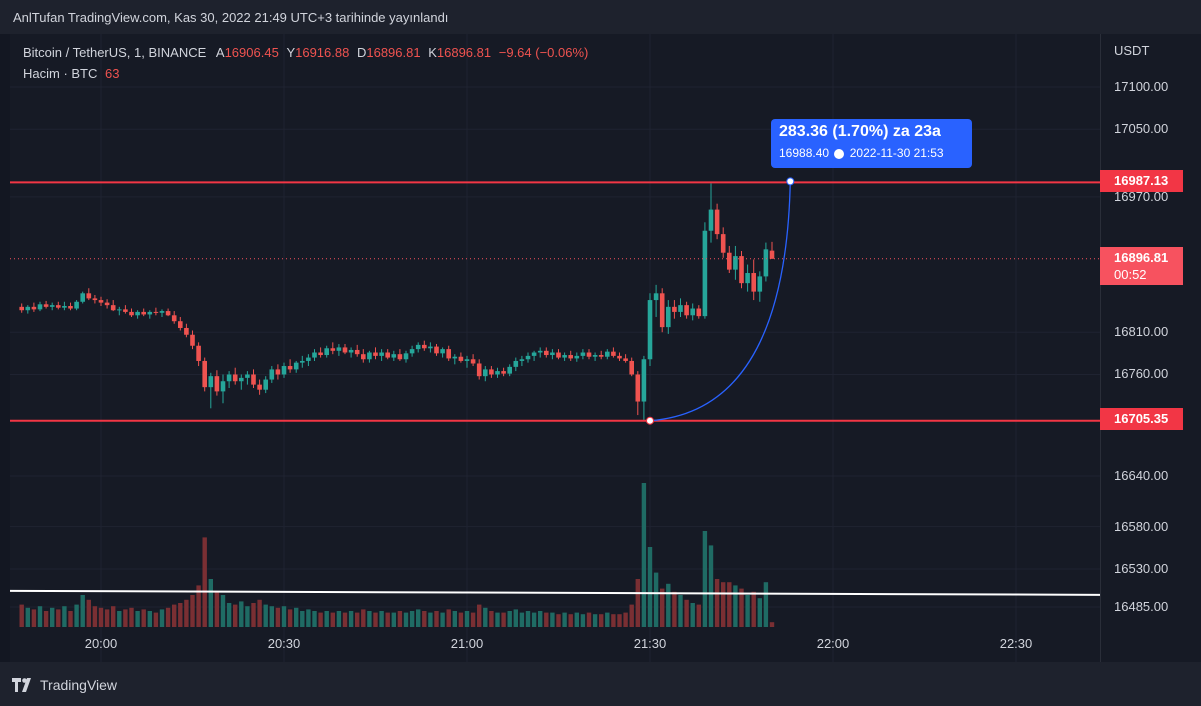  Describe the element at coordinates (1141, 181) in the screenshot. I see `price-tag-upper-level: 16987.13` at that location.